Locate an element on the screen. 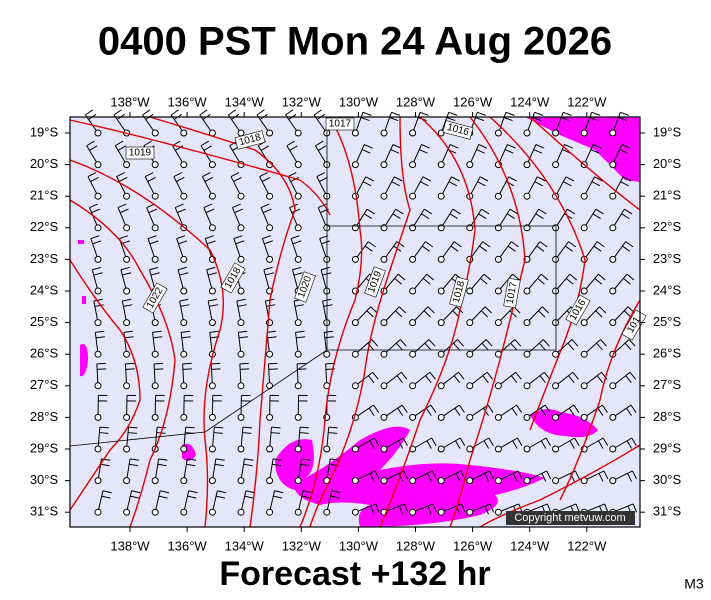 The width and height of the screenshot is (711, 600). lon-label: 138°W is located at coordinates (130, 101).